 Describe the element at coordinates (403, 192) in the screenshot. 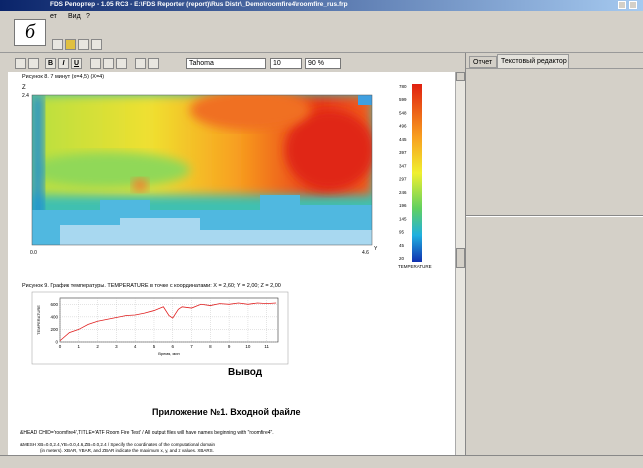

I see `colorbar-label: 246` at that location.